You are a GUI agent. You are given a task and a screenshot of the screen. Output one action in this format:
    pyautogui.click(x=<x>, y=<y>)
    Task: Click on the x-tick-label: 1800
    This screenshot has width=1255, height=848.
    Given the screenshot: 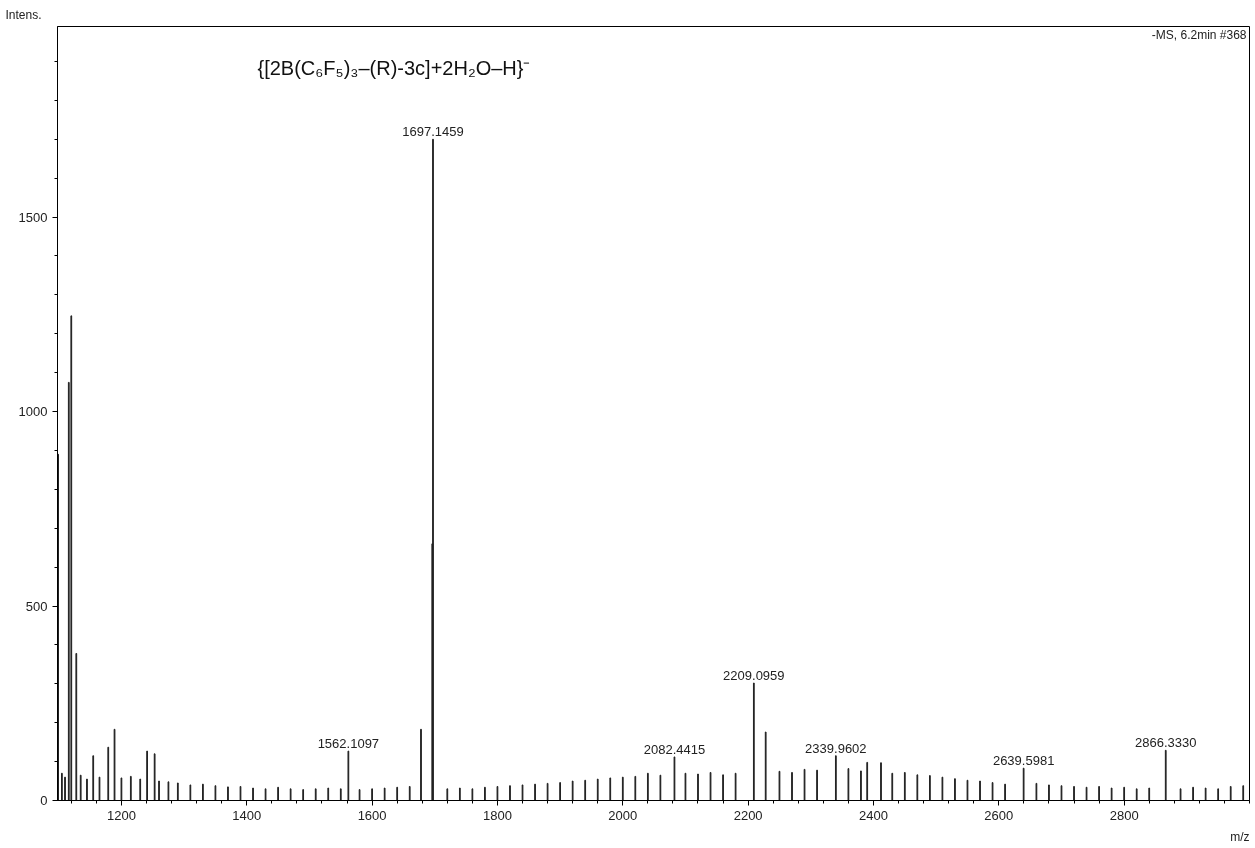 What is the action you would take?
    pyautogui.click(x=497, y=815)
    